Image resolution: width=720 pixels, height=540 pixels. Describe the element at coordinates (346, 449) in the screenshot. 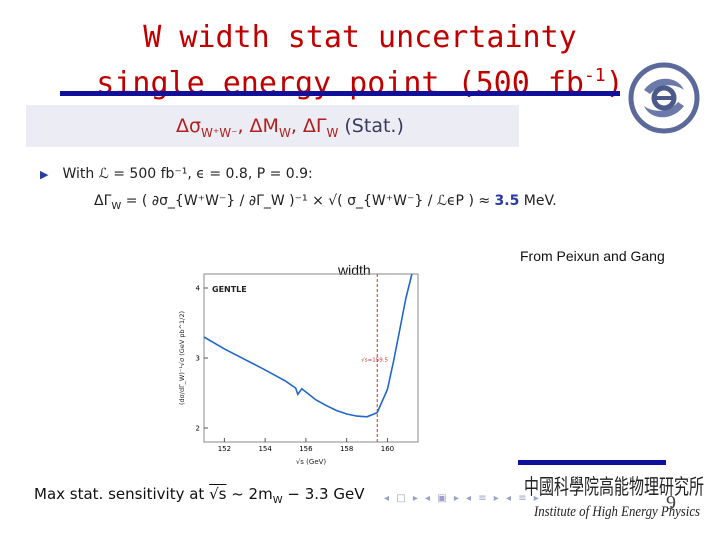

I see `x-tick-label: 158` at that location.